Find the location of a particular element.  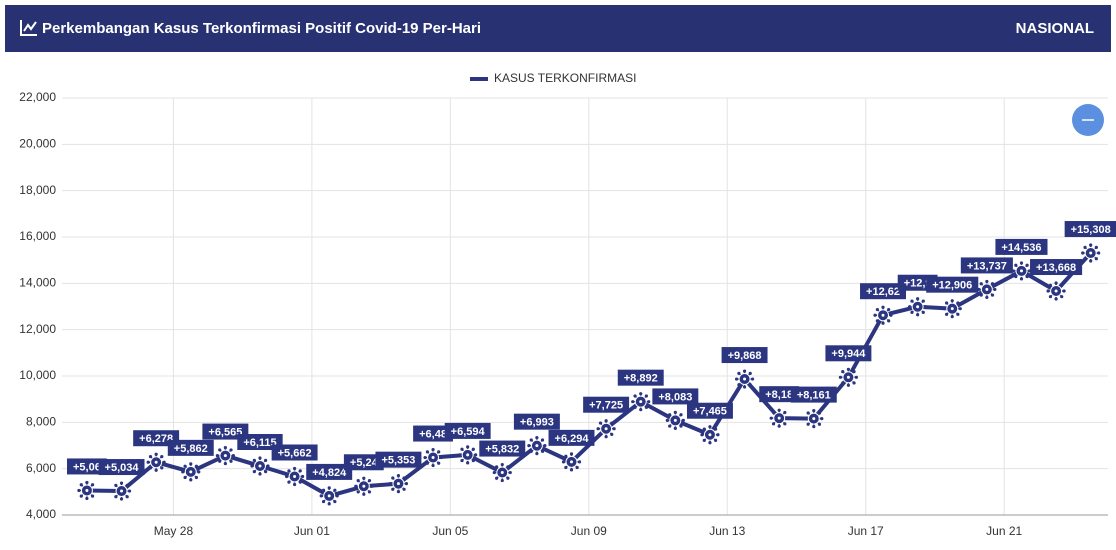

data-label-text: +9,944 is located at coordinates (848, 354).